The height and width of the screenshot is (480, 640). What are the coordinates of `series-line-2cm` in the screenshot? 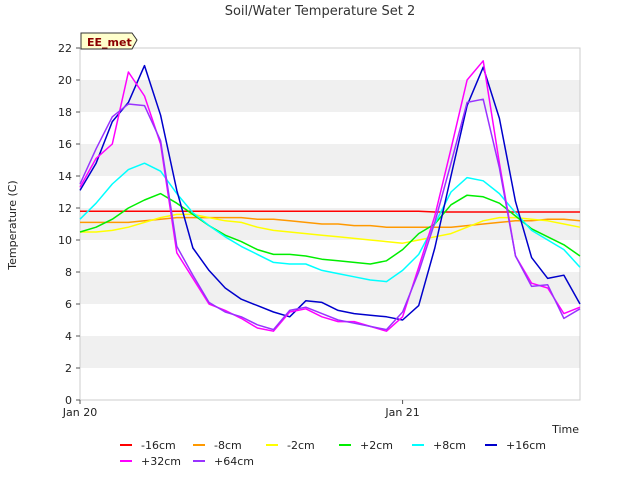 It's located at (330, 228).